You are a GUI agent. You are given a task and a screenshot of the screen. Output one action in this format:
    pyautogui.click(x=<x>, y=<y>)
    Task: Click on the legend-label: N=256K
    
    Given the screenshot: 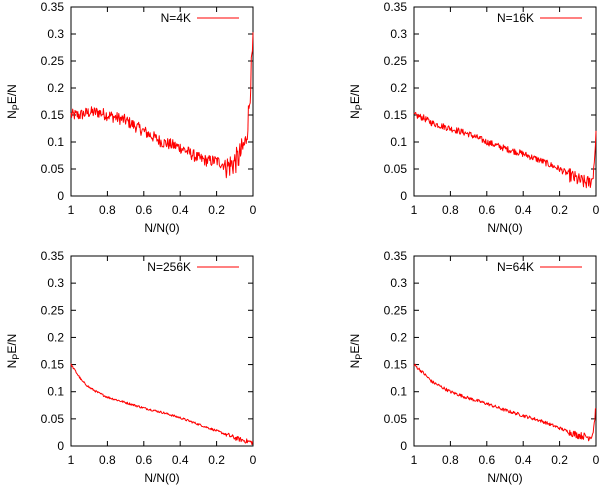 What is the action you would take?
    pyautogui.click(x=169, y=267)
    